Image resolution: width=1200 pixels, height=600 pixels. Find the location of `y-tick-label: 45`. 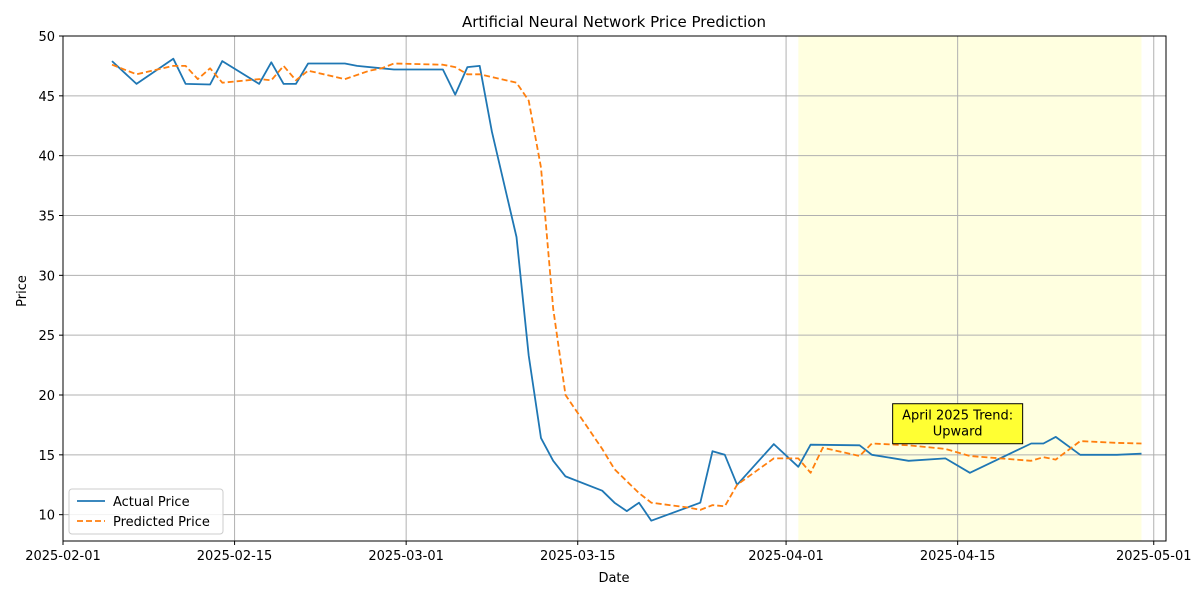

y-tick-label: 45 is located at coordinates (46, 97).